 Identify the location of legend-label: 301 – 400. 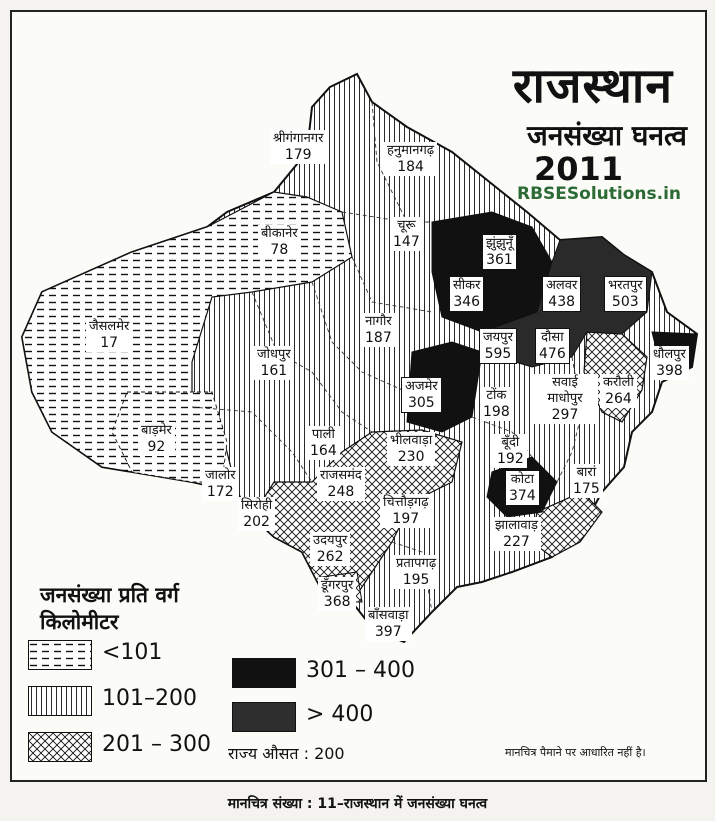
(360, 670).